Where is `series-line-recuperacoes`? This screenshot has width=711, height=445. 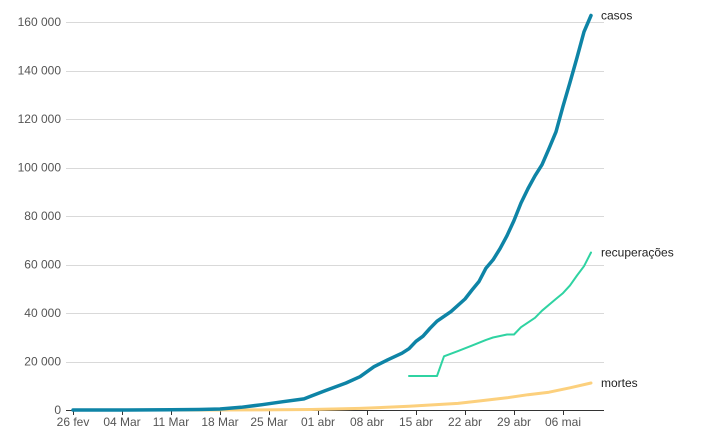 series-line-recuperacoes is located at coordinates (500, 314).